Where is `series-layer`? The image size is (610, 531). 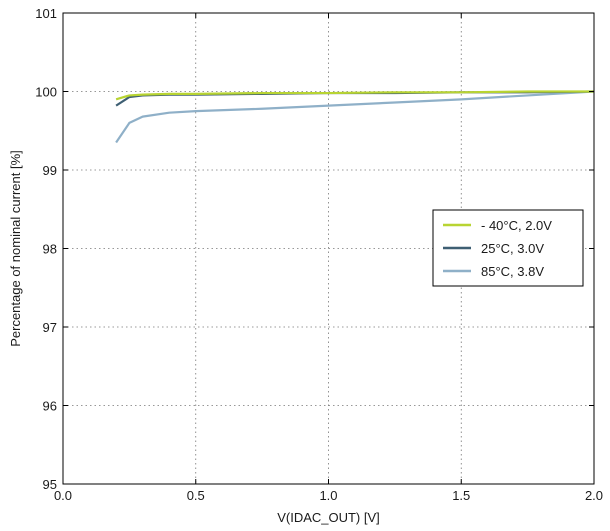
series-layer is located at coordinates (355, 117).